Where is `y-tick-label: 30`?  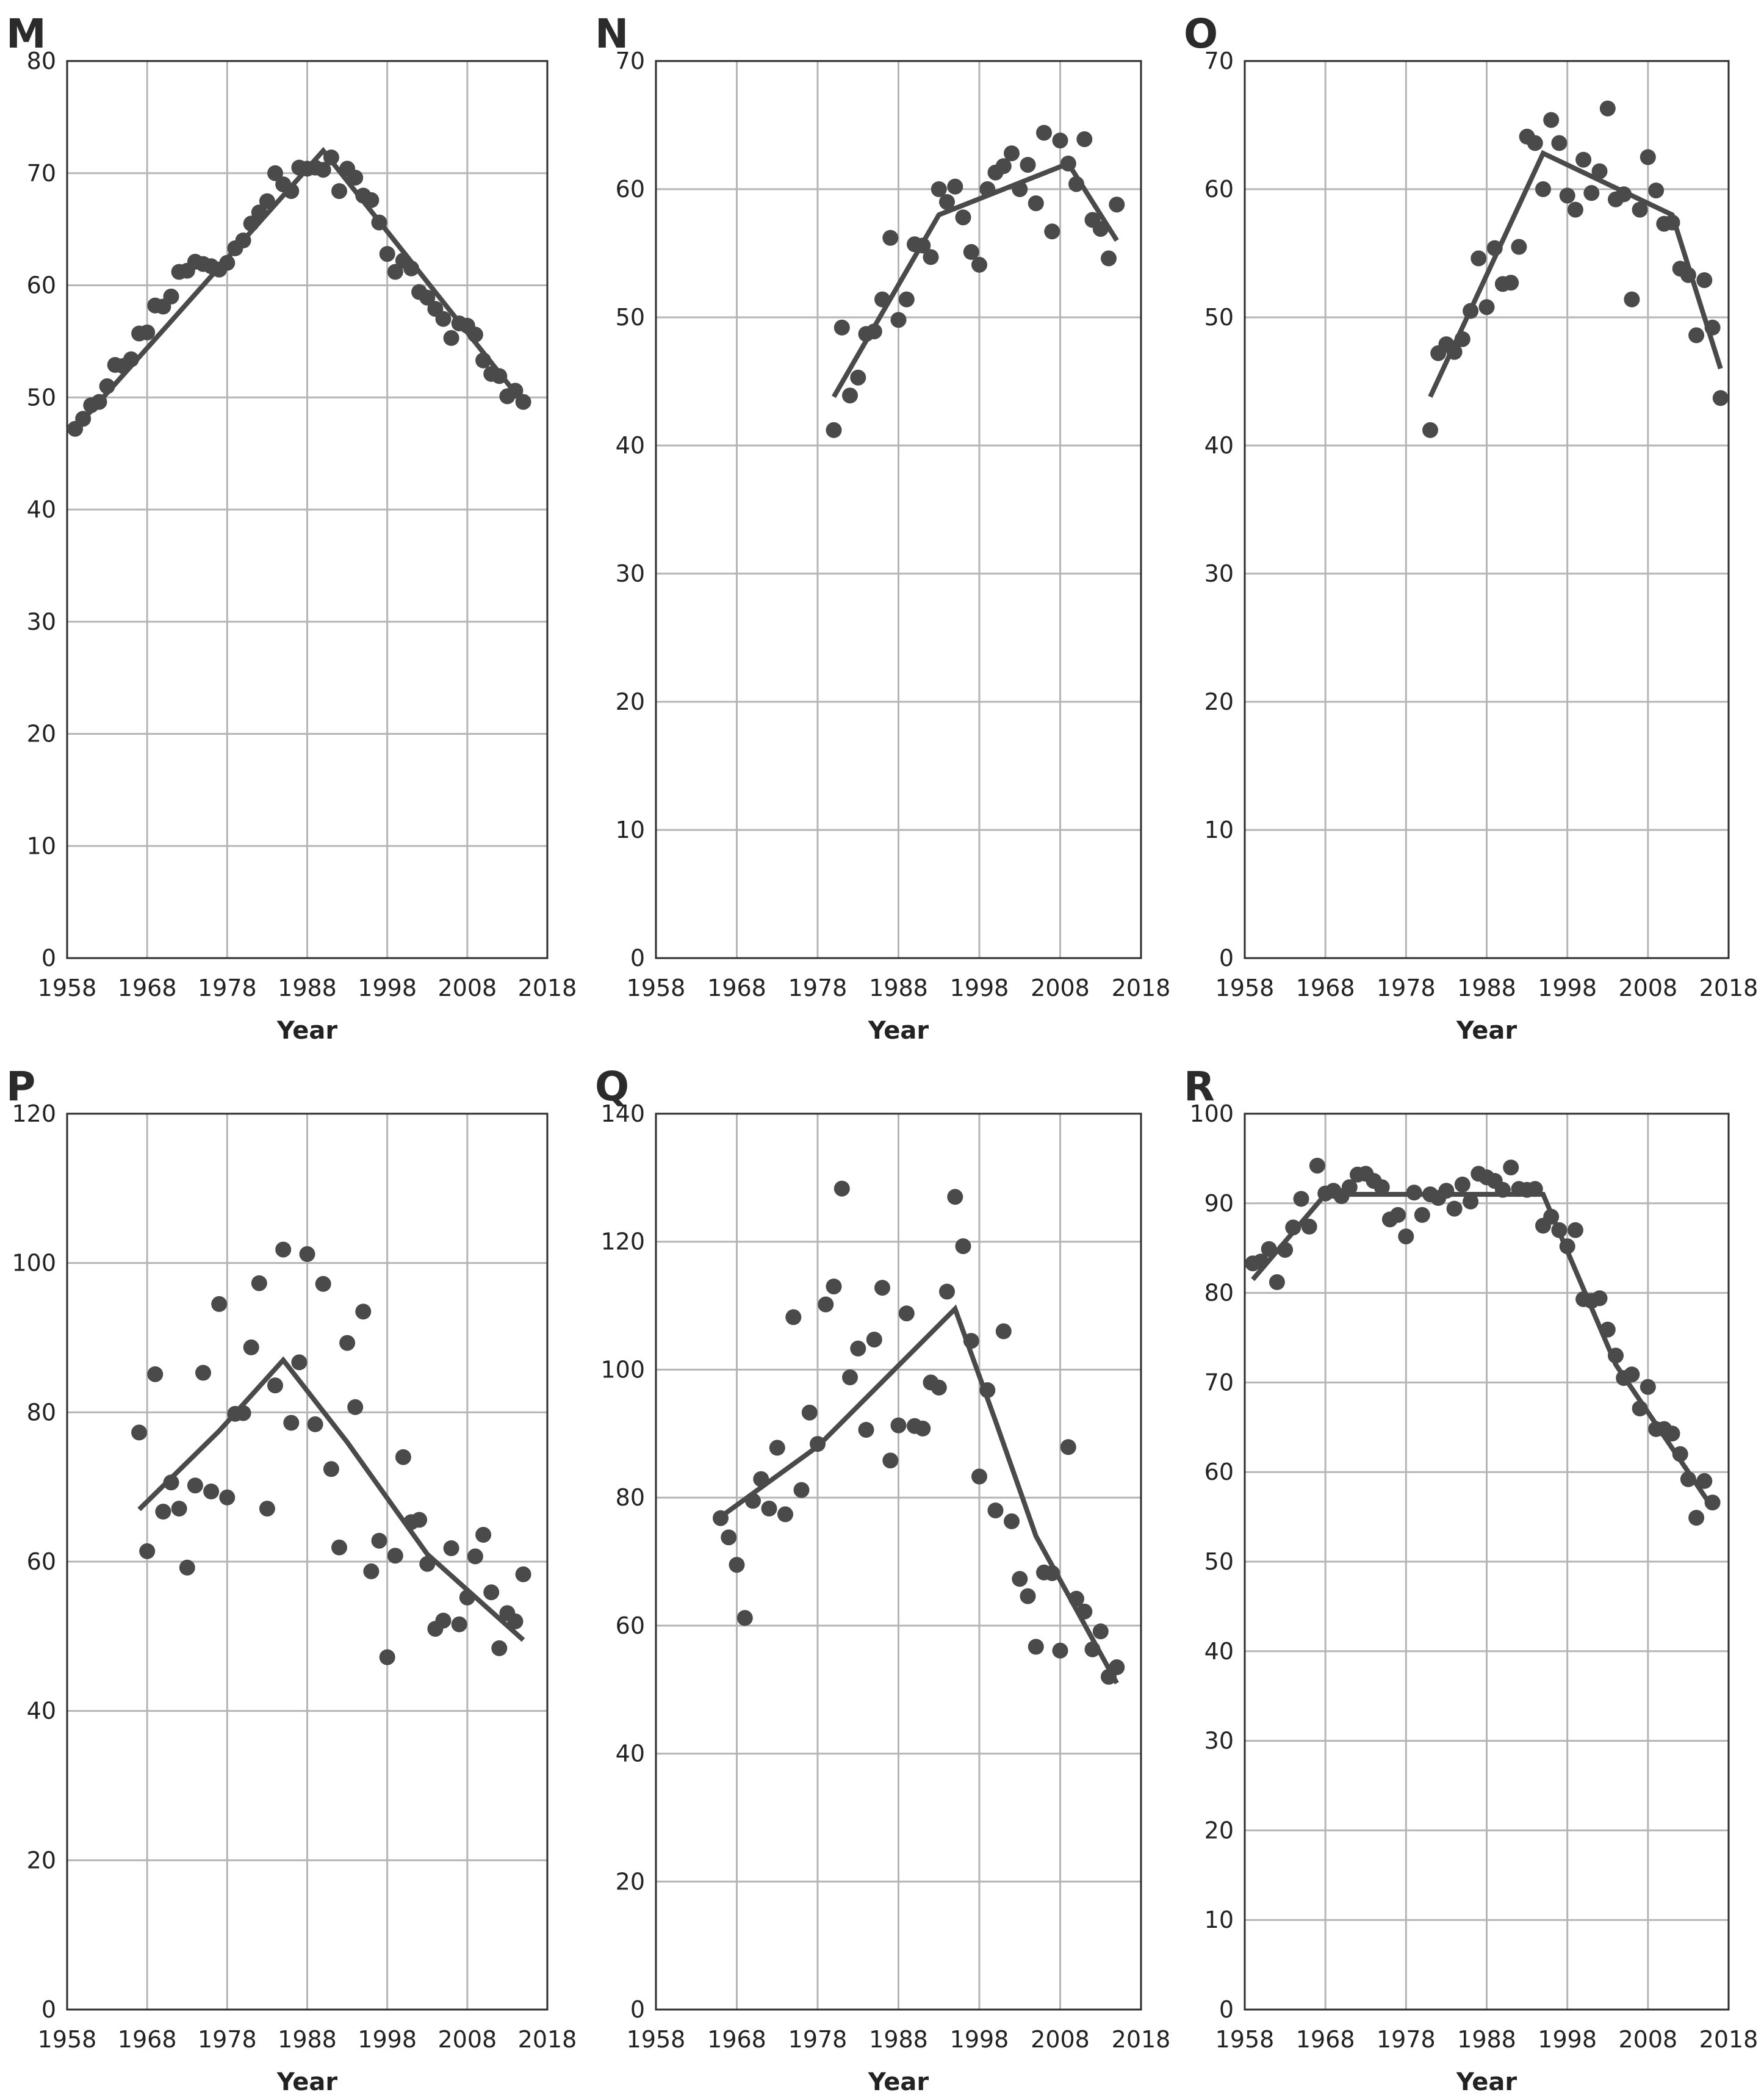
y-tick-label: 30 is located at coordinates (1219, 1741).